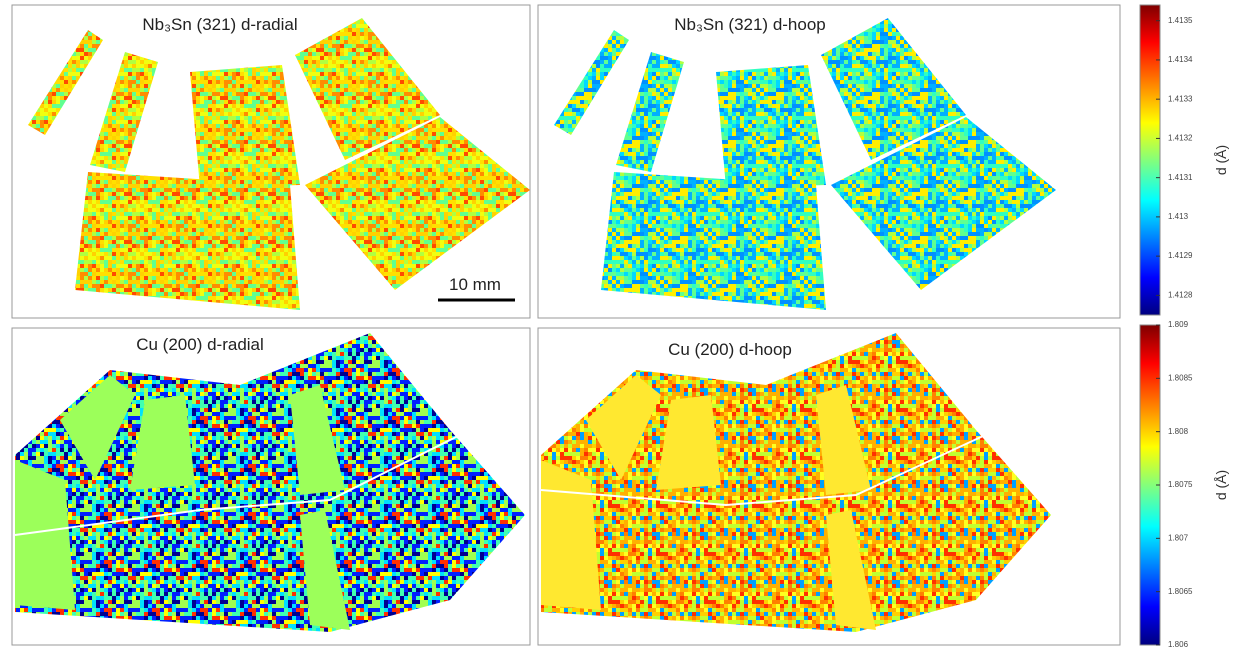  What do you see at coordinates (750, 24) in the screenshot?
I see `panel-title: Nb₃Sn (321) d-hoop` at bounding box center [750, 24].